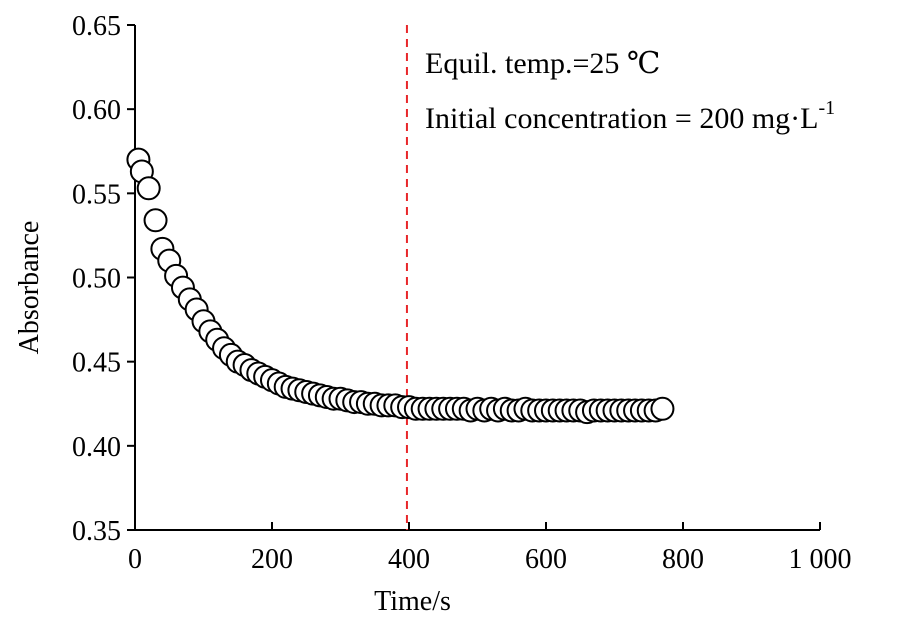 This screenshot has height=620, width=900. Describe the element at coordinates (96, 26) in the screenshot. I see `y-tick-label: 0.65` at that location.